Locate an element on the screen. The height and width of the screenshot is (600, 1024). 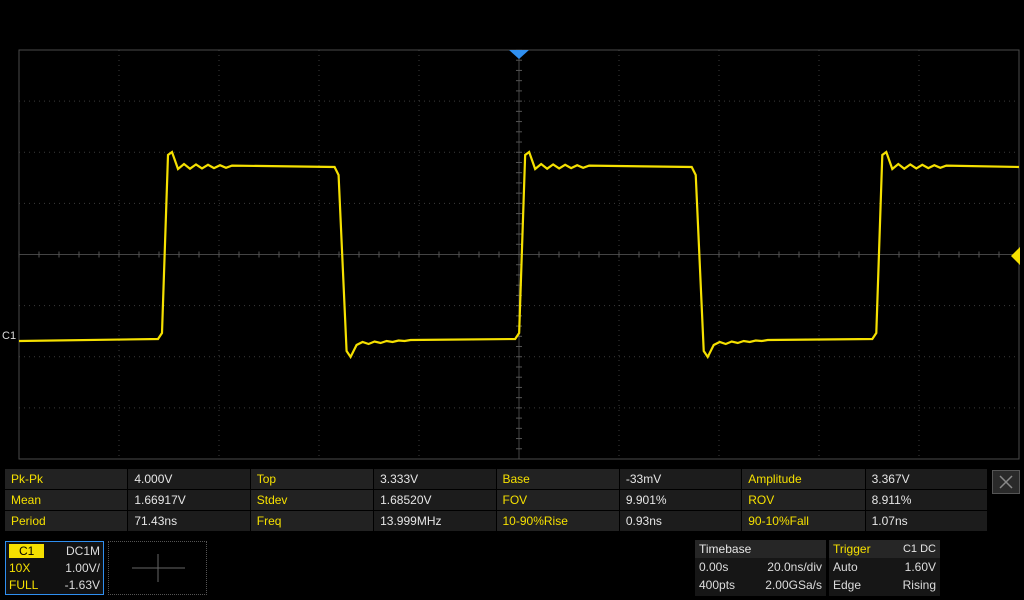
measurement-value: 1.66917V is located at coordinates (189, 500).